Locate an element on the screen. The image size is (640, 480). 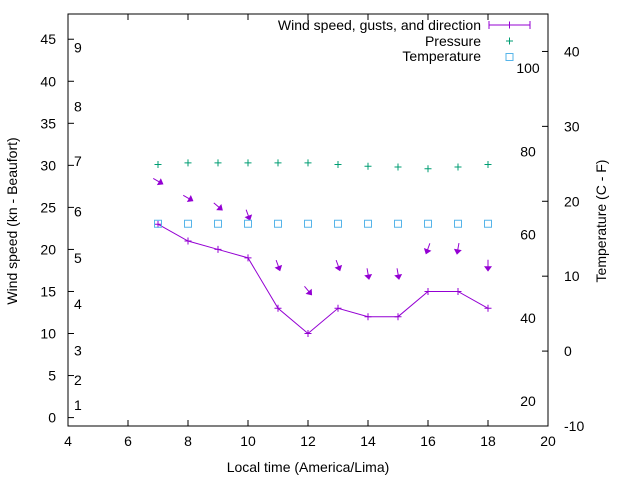
y2-tick-label-2: 10 is located at coordinates (572, 276).